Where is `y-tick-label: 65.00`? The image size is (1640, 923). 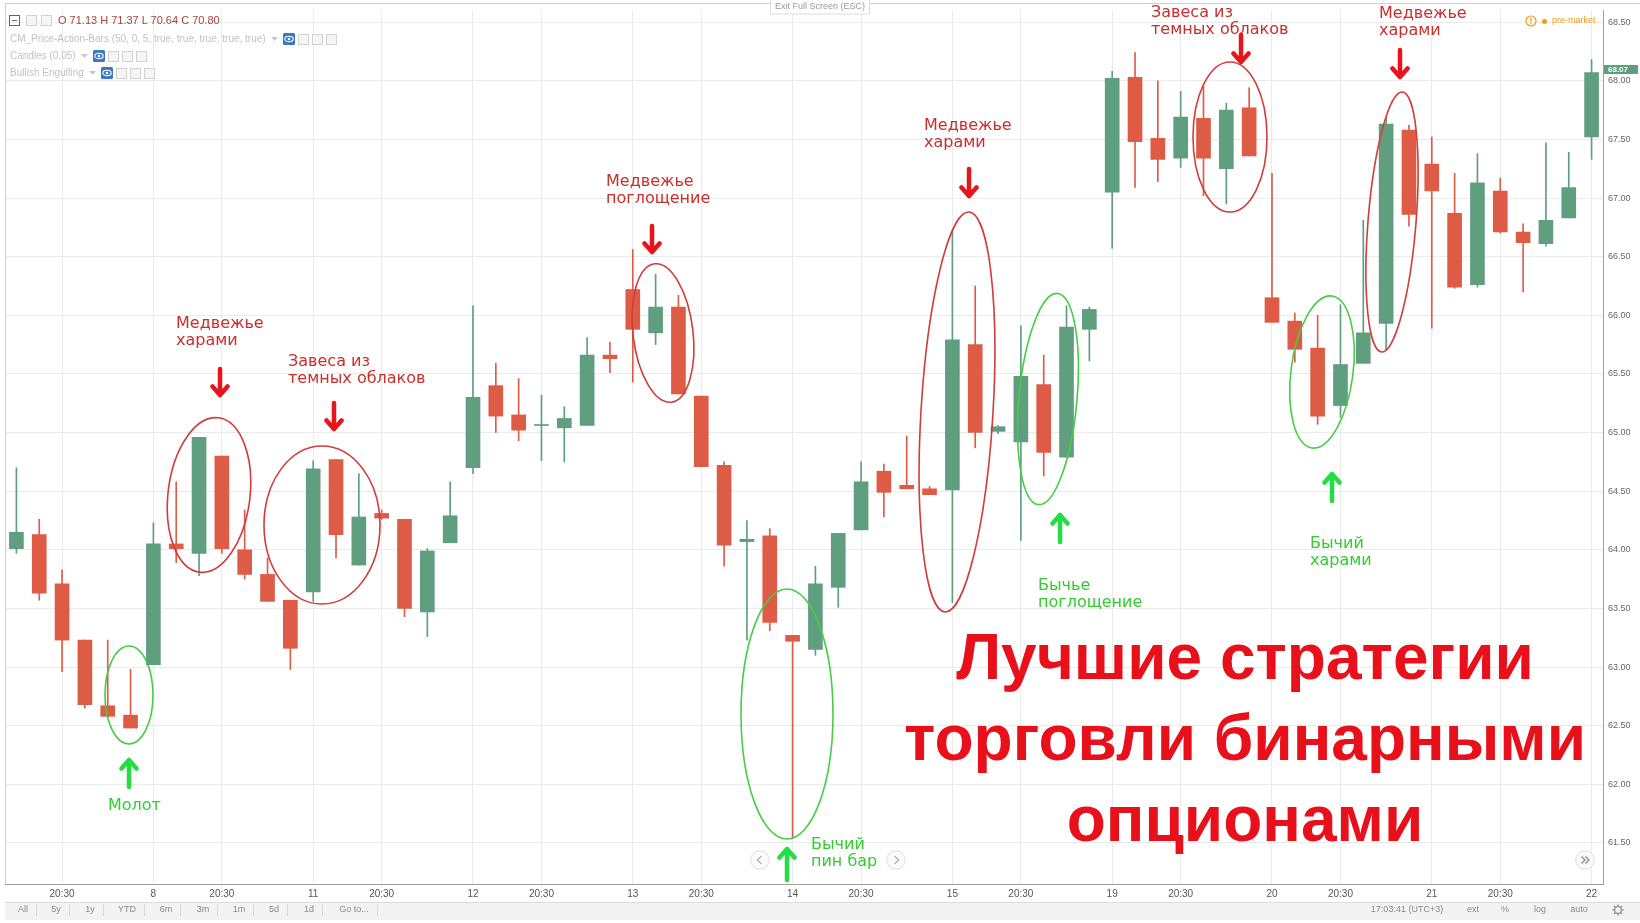 y-tick-label: 65.00 is located at coordinates (1619, 432).